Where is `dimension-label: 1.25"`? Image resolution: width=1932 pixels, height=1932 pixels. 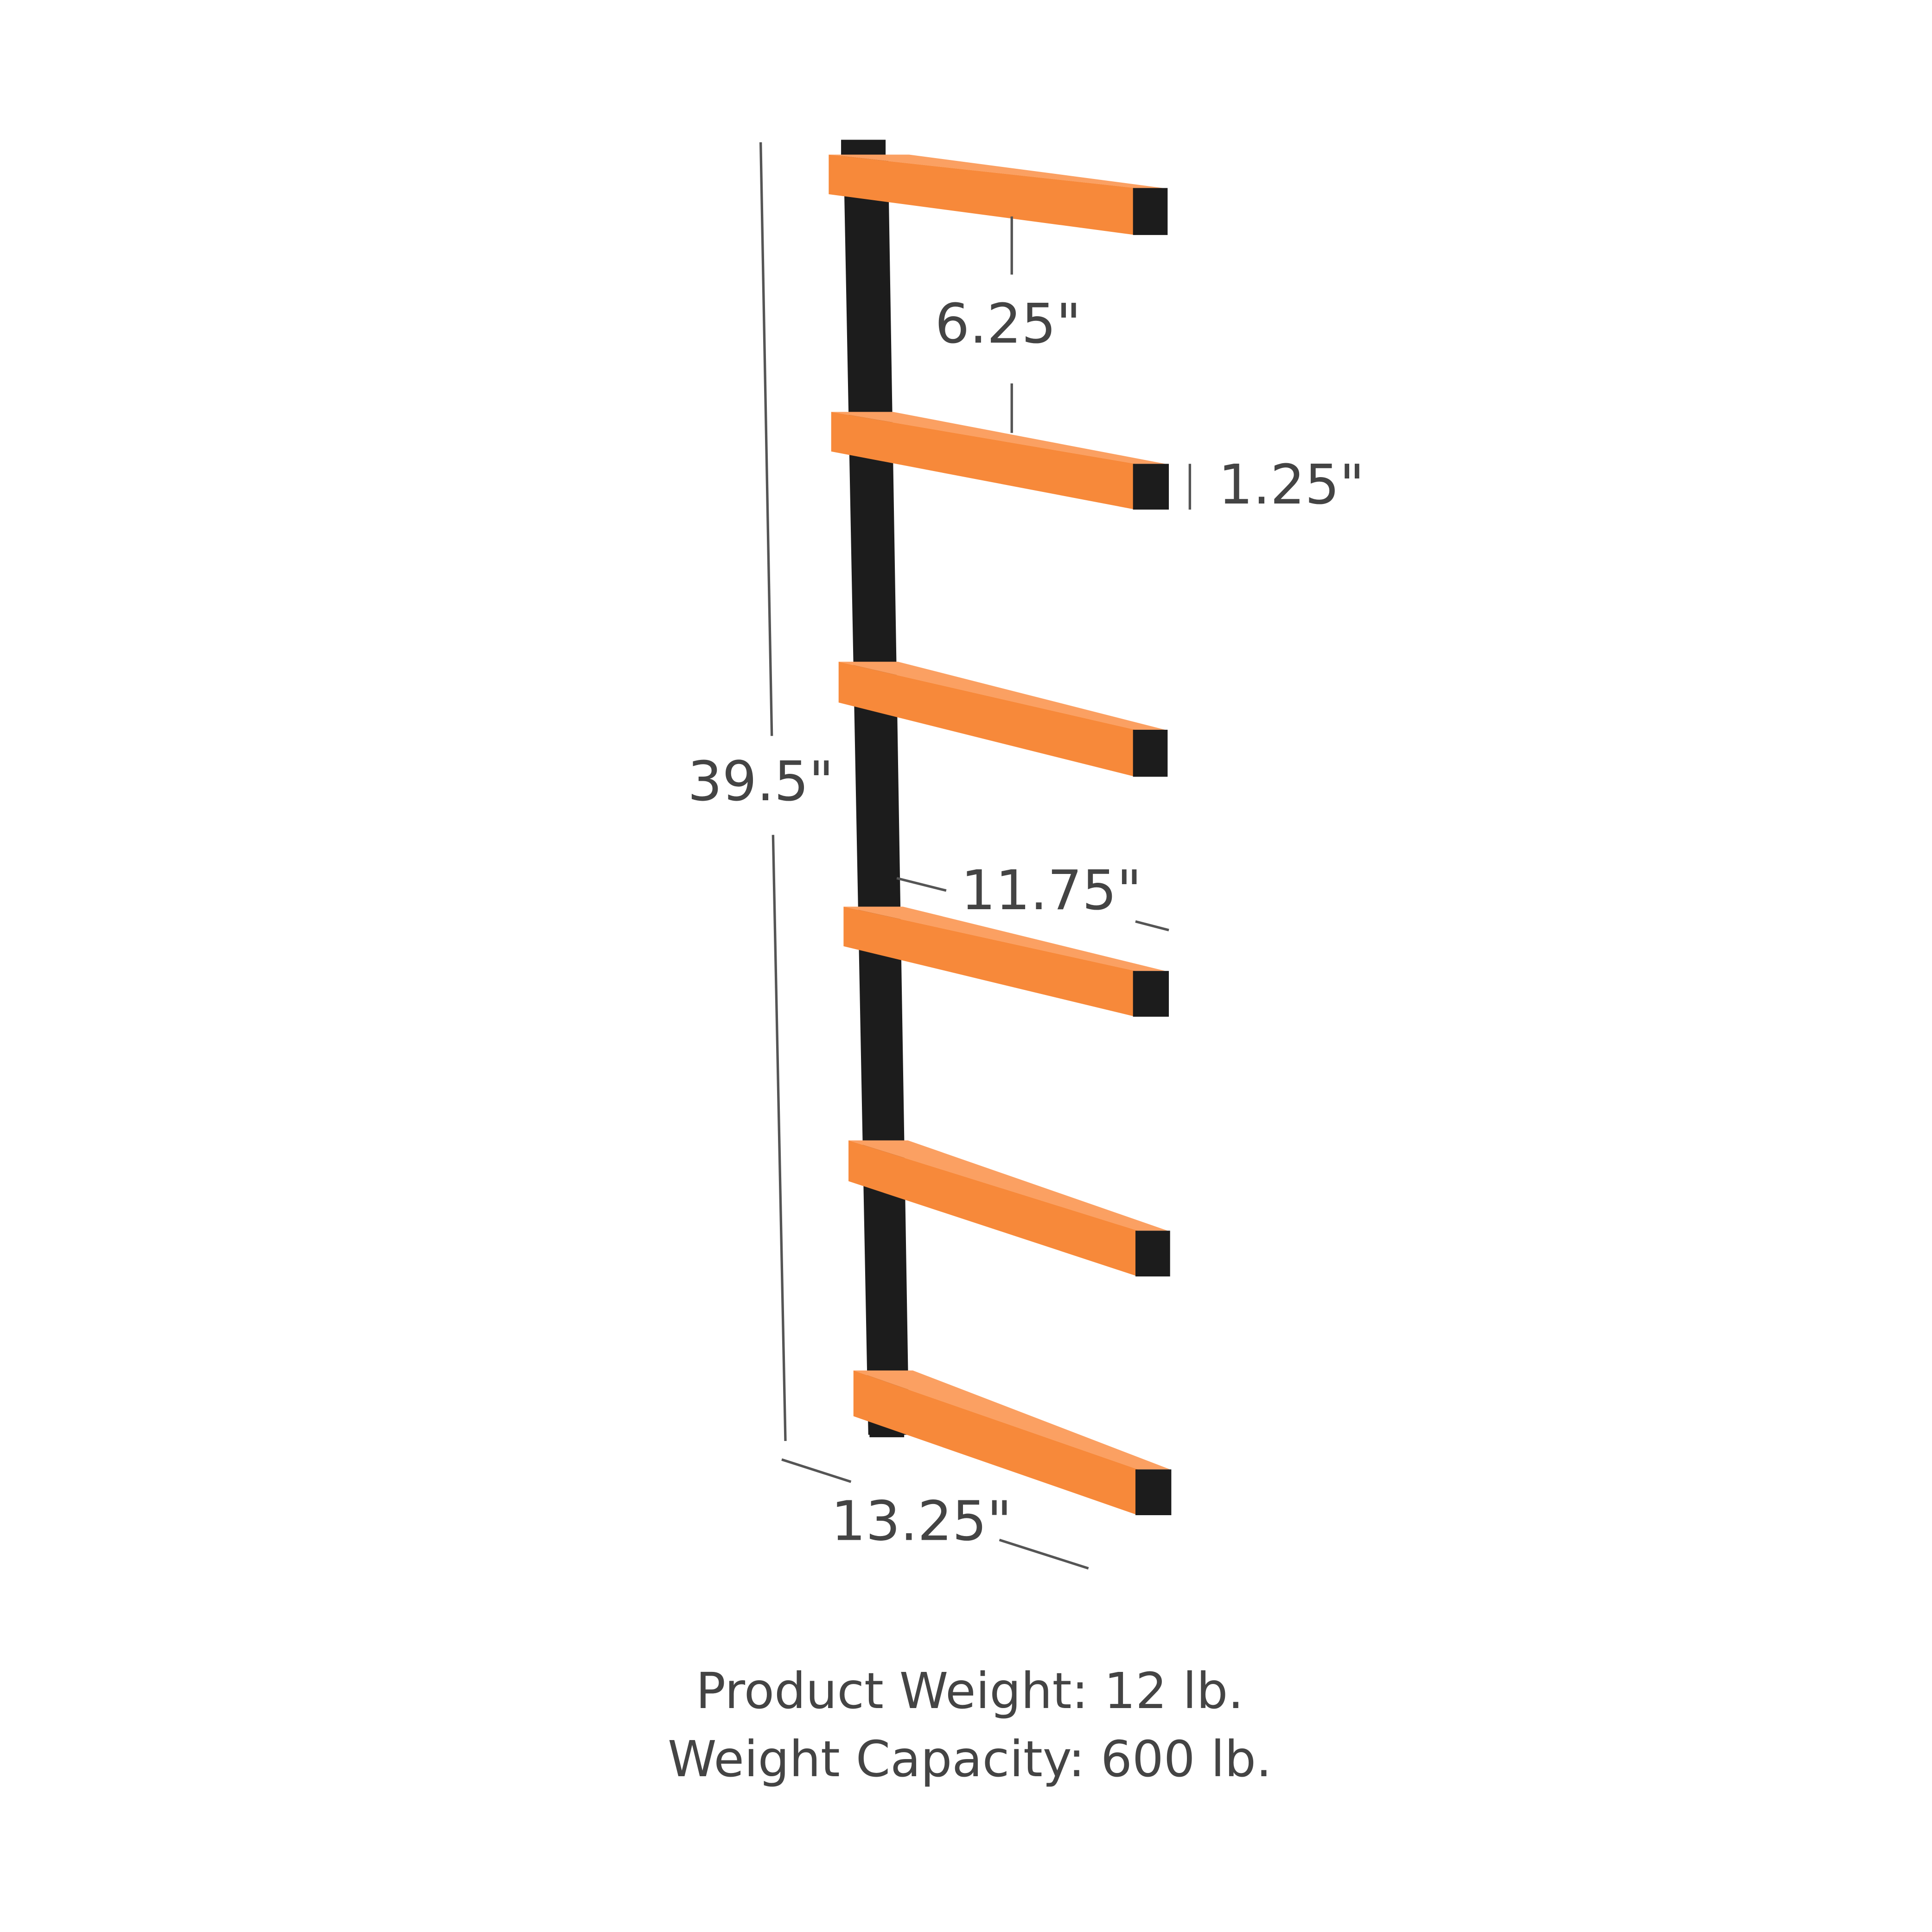
dimension-label: 1.25" is located at coordinates (1291, 485).